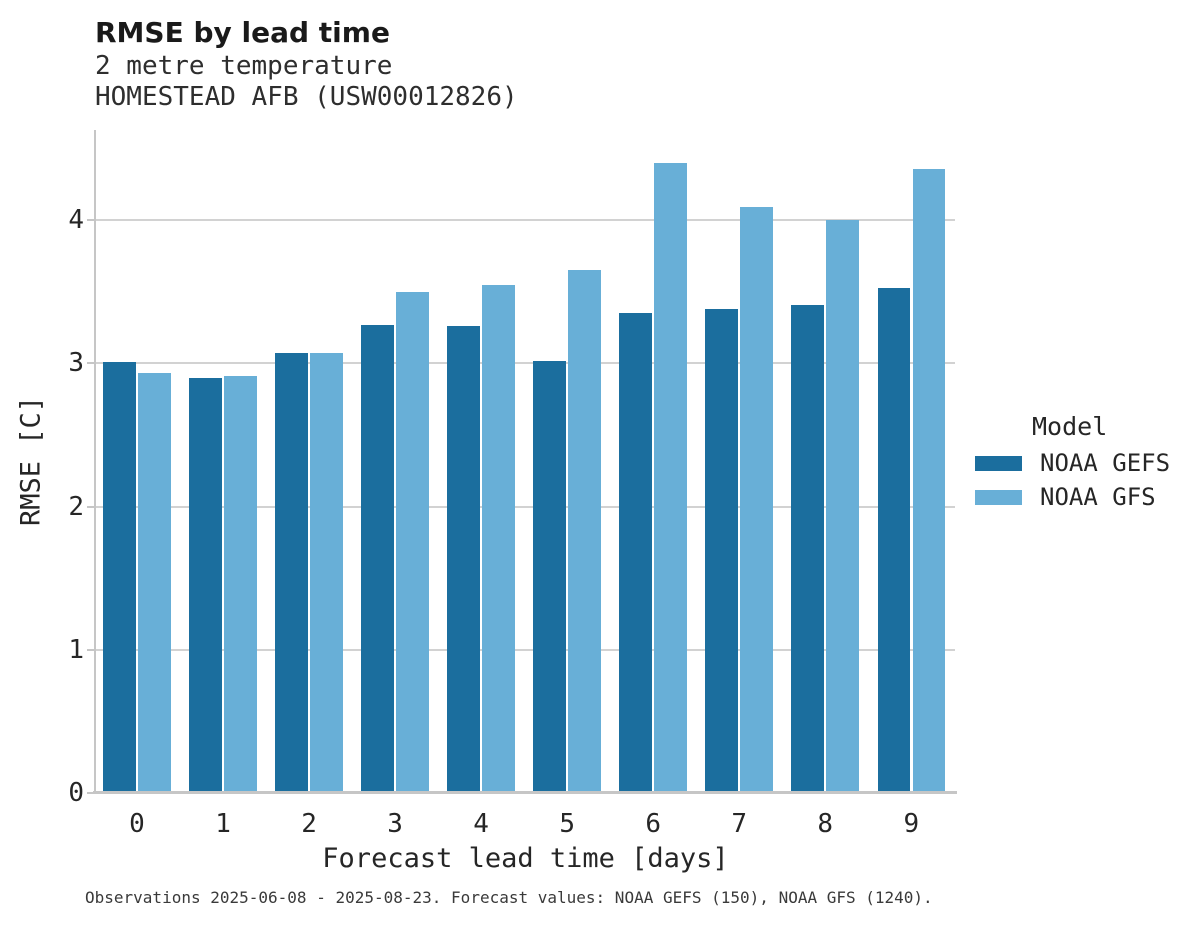 The image size is (1195, 928). Describe the element at coordinates (76, 793) in the screenshot. I see `y-tick-label: 0` at that location.